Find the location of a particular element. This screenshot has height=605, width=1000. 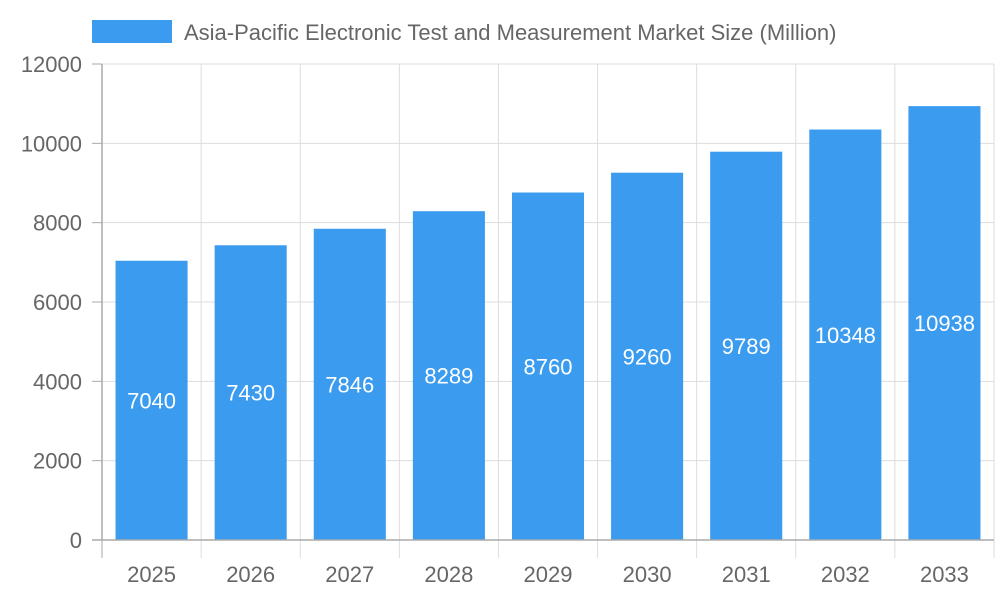

bar-2028 is located at coordinates (448, 375).